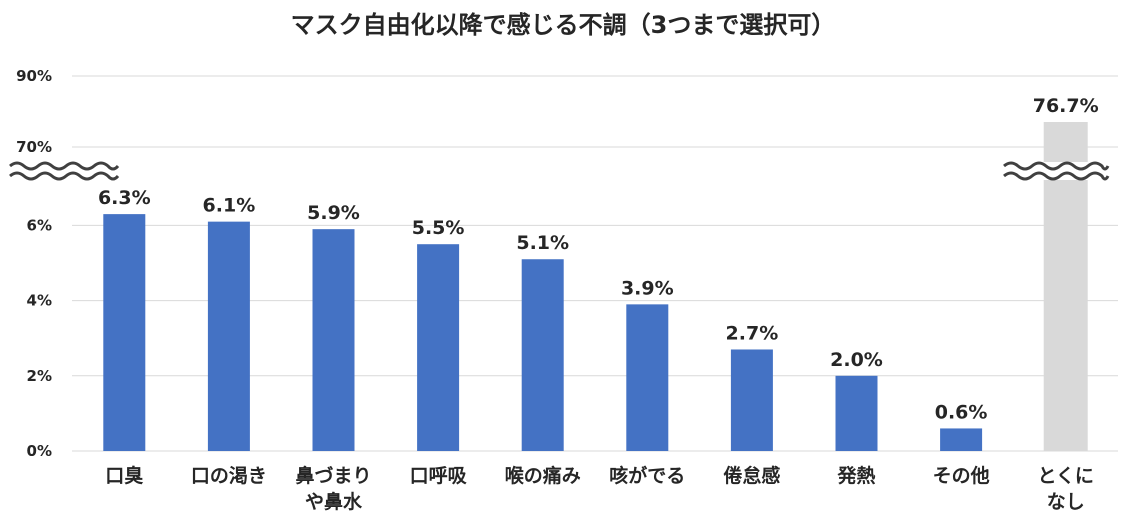  What do you see at coordinates (1065, 489) in the screenshot?
I see `x-category-label: とくになし` at bounding box center [1065, 489].